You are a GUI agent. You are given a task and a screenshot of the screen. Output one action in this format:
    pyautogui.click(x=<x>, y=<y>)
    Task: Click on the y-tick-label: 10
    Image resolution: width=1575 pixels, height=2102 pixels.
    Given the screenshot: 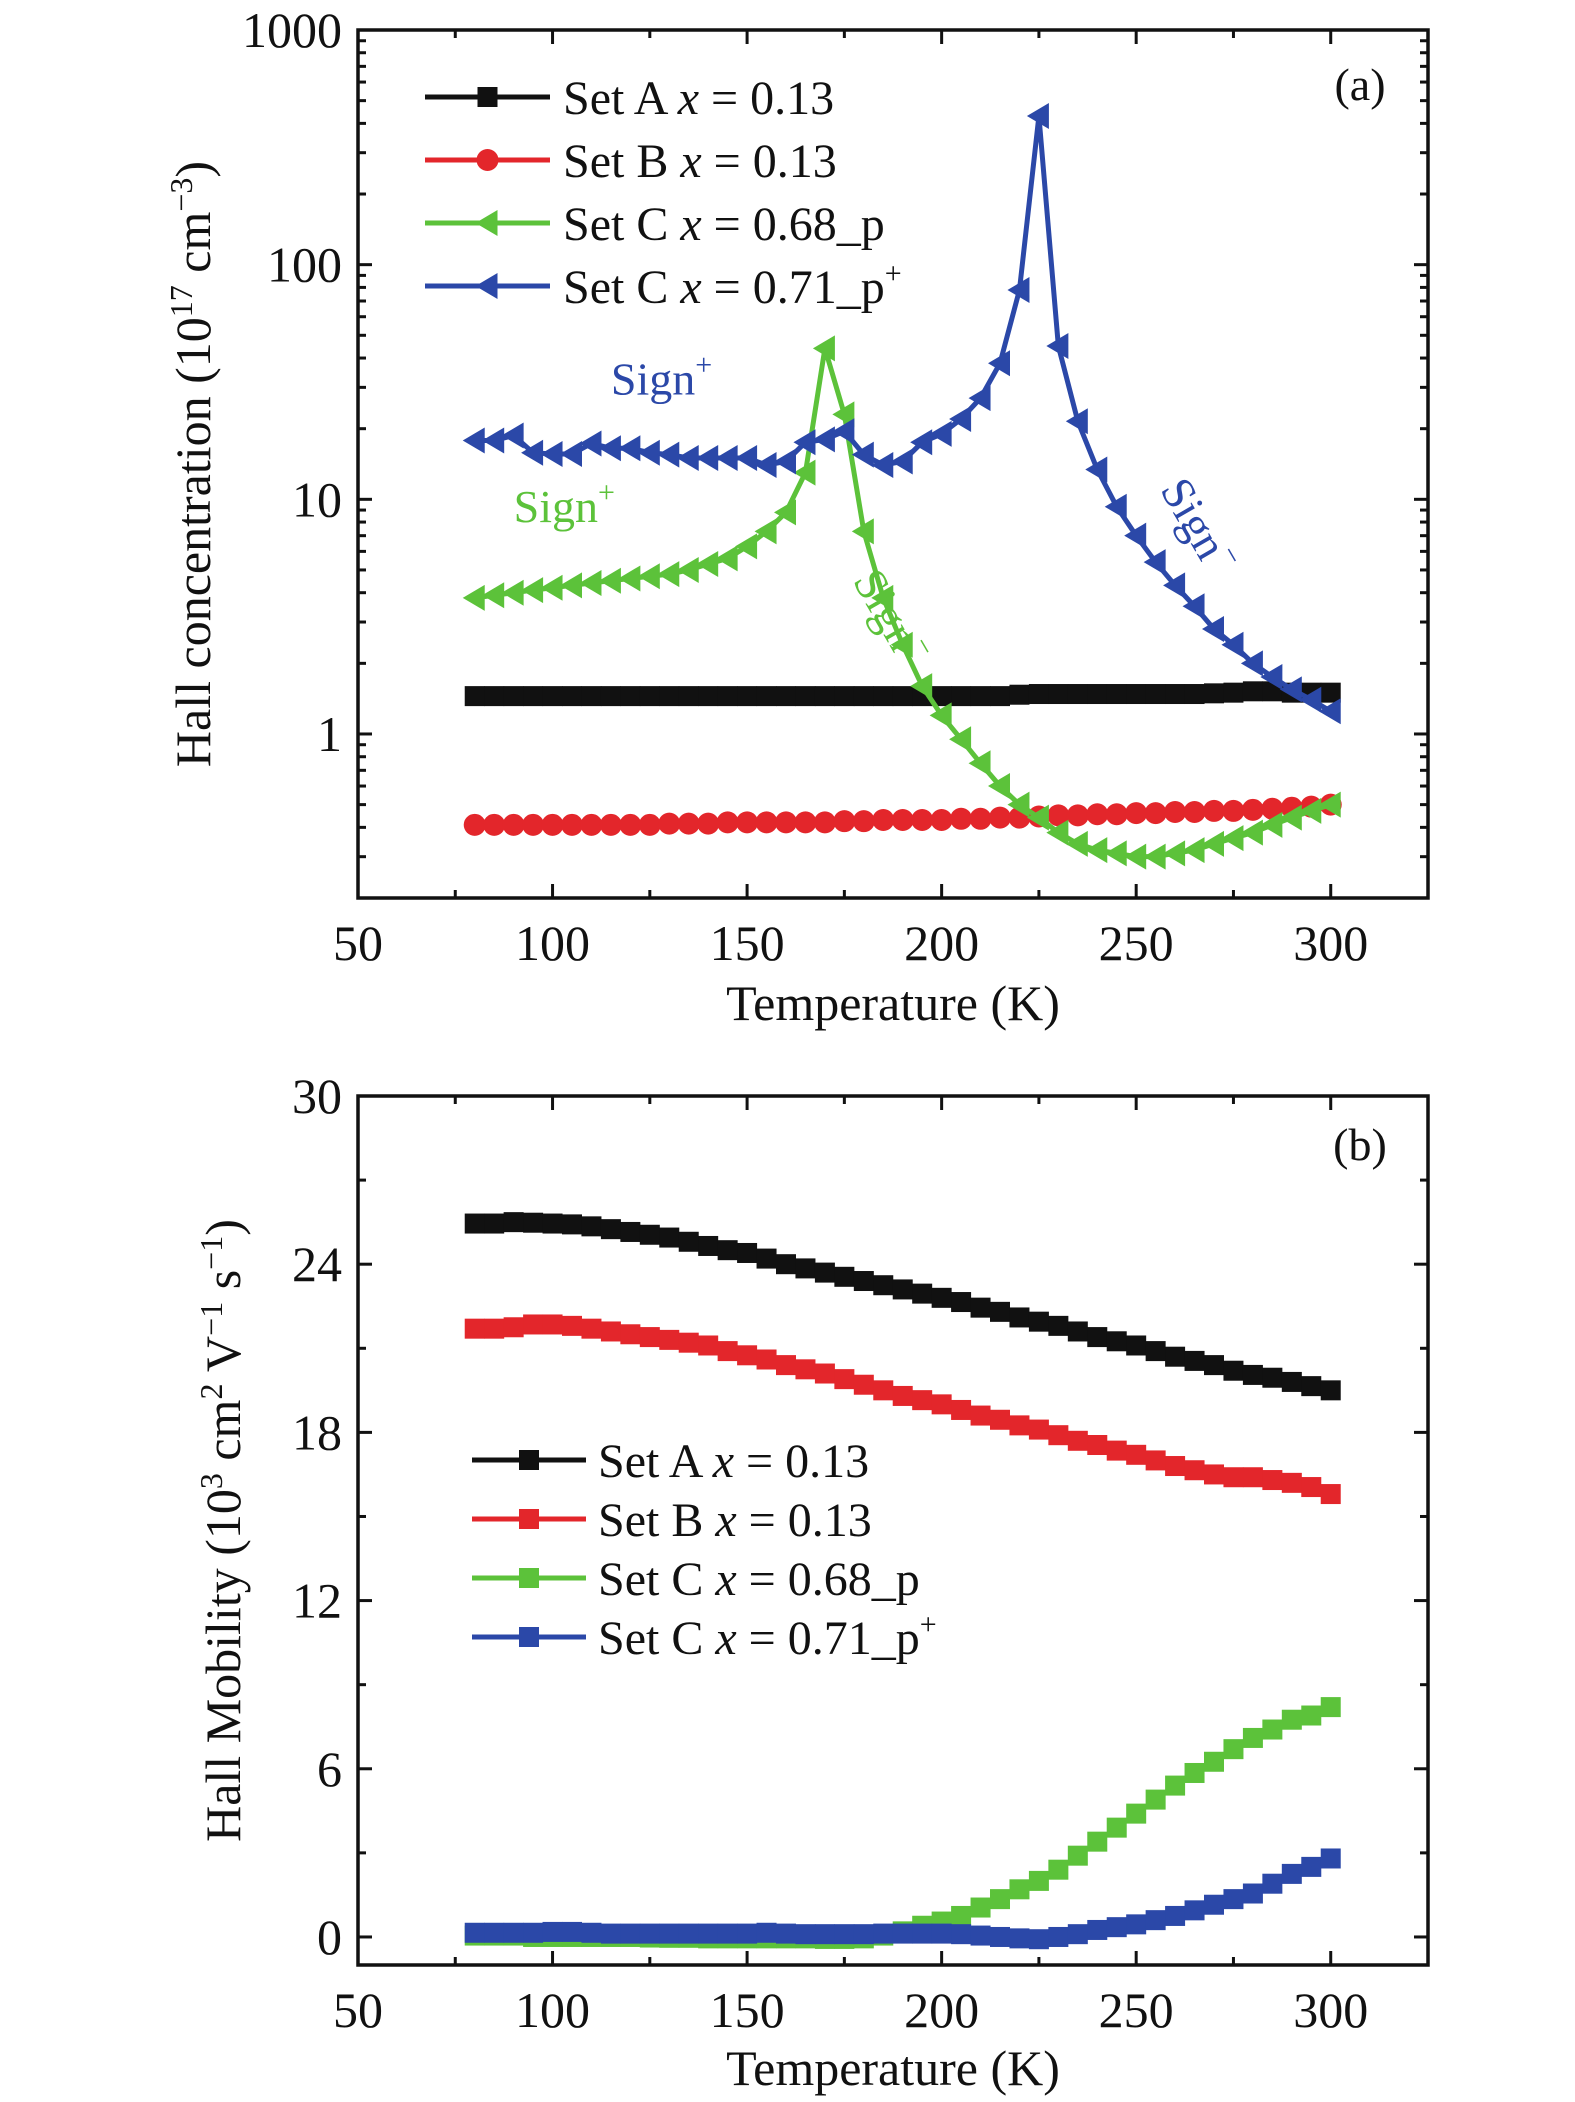 What is the action you would take?
    pyautogui.click(x=317, y=499)
    